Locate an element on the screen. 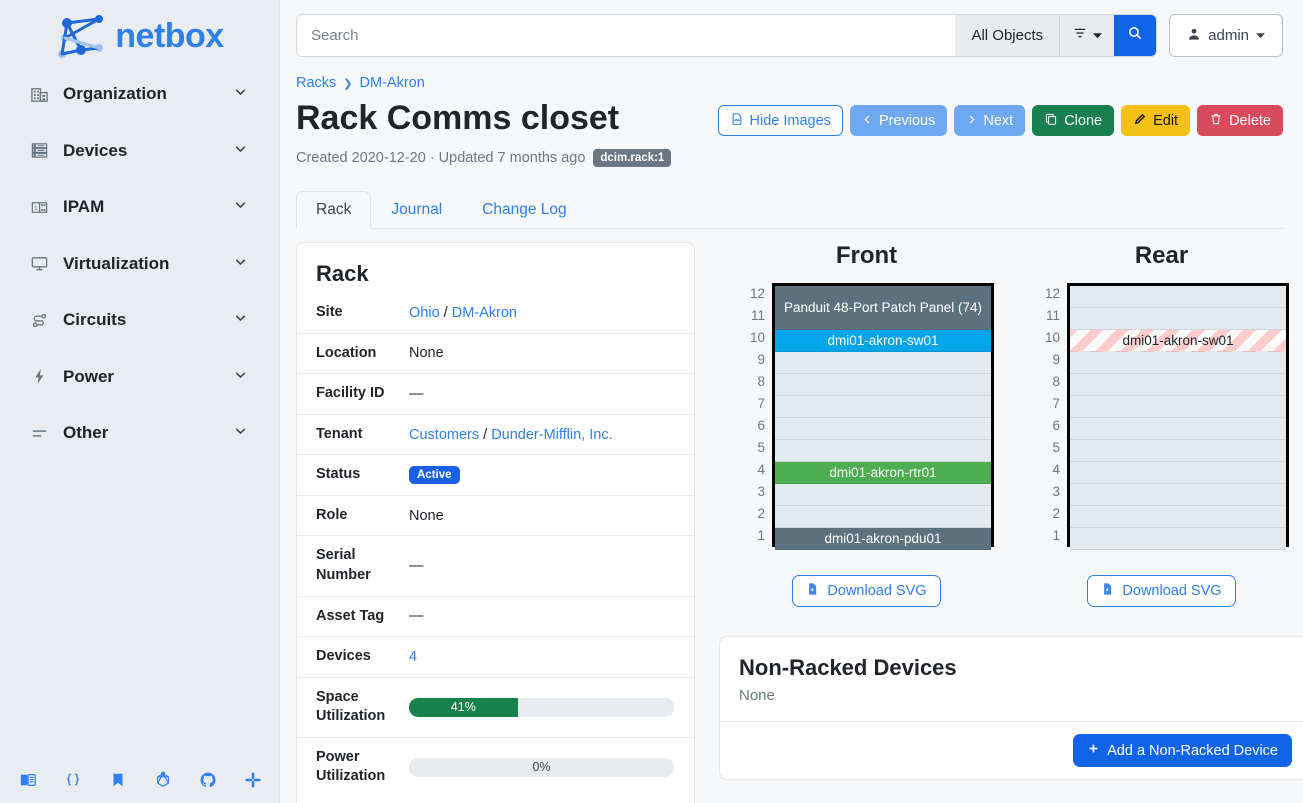  table-row: Role None is located at coordinates (495, 515).